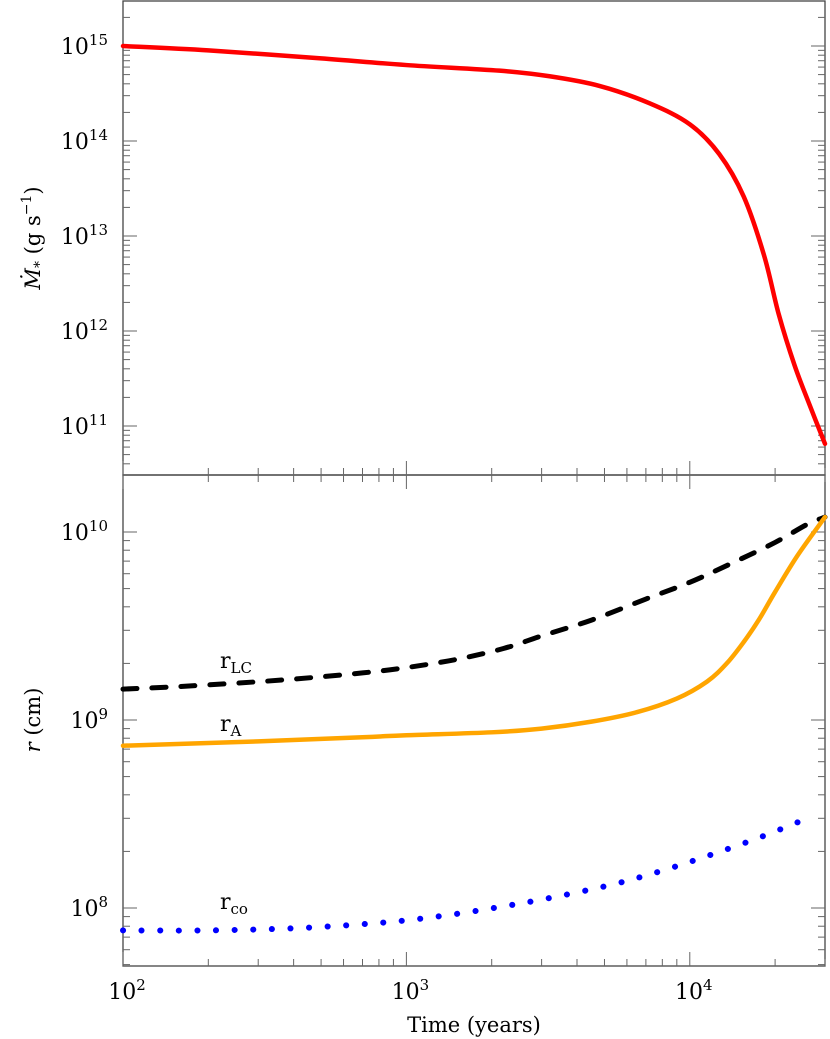  Describe the element at coordinates (40, 264) in the screenshot. I see `ylabel-subscript: *` at that location.